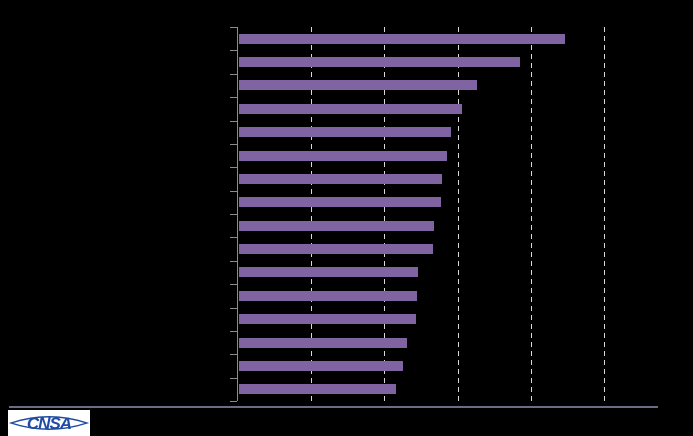 The image size is (693, 436). Describe the element at coordinates (333, 407) in the screenshot. I see `footer-divider-line` at that location.